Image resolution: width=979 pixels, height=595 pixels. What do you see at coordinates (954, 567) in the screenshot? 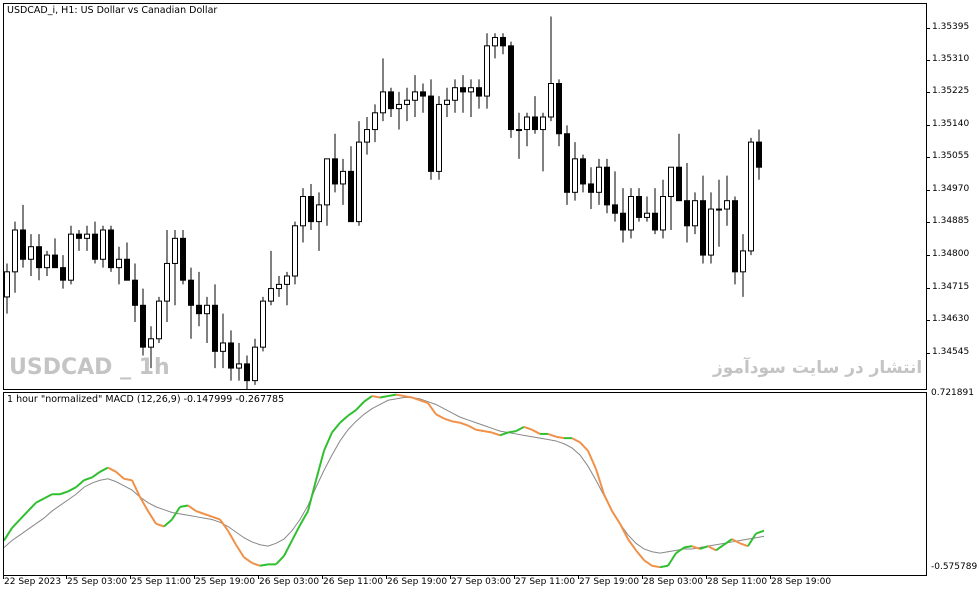
I see `macd-axis-bottom-label: -0.575789` at bounding box center [954, 567].